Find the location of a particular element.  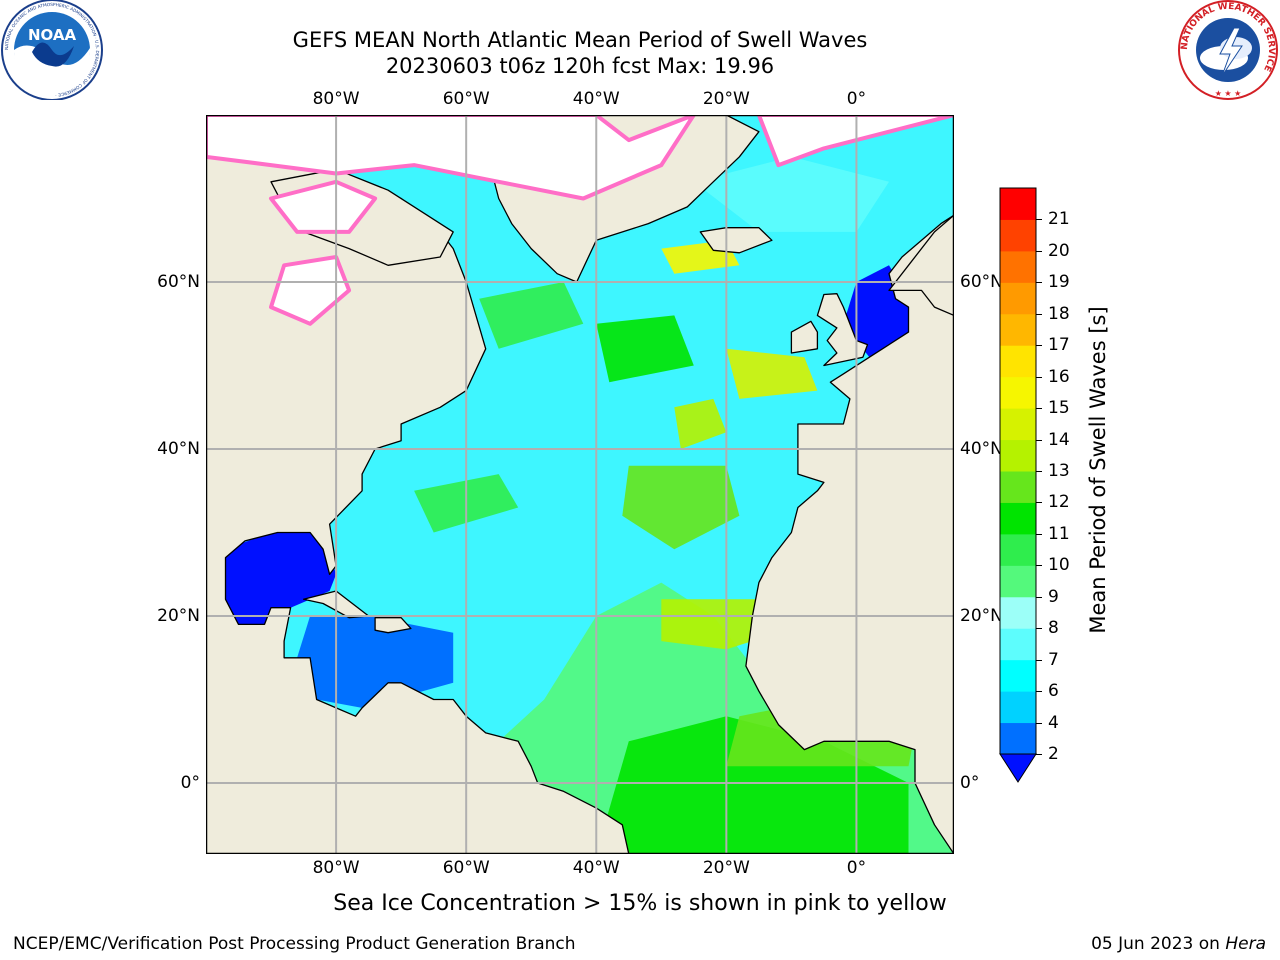

footer-date-text: 05 Jun 2023 on is located at coordinates (1158, 944).